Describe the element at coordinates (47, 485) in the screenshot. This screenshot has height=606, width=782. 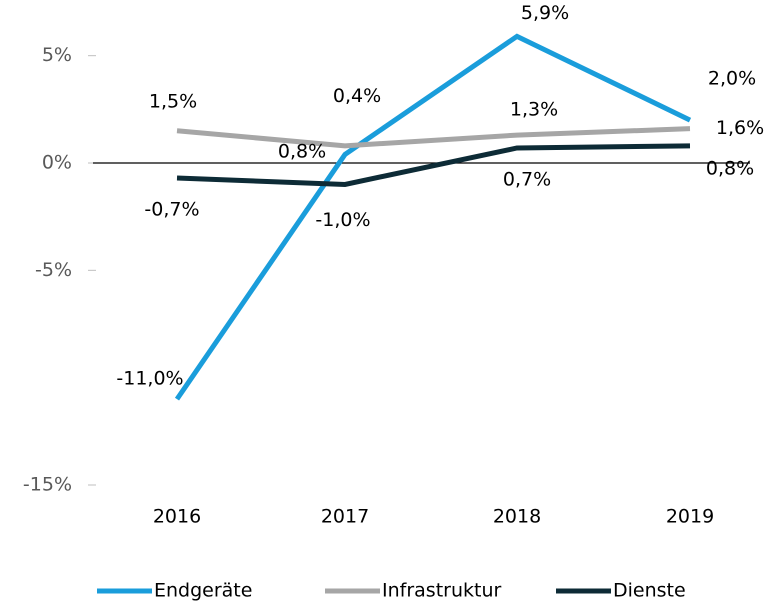
I see `y-tick-label: -15%` at that location.